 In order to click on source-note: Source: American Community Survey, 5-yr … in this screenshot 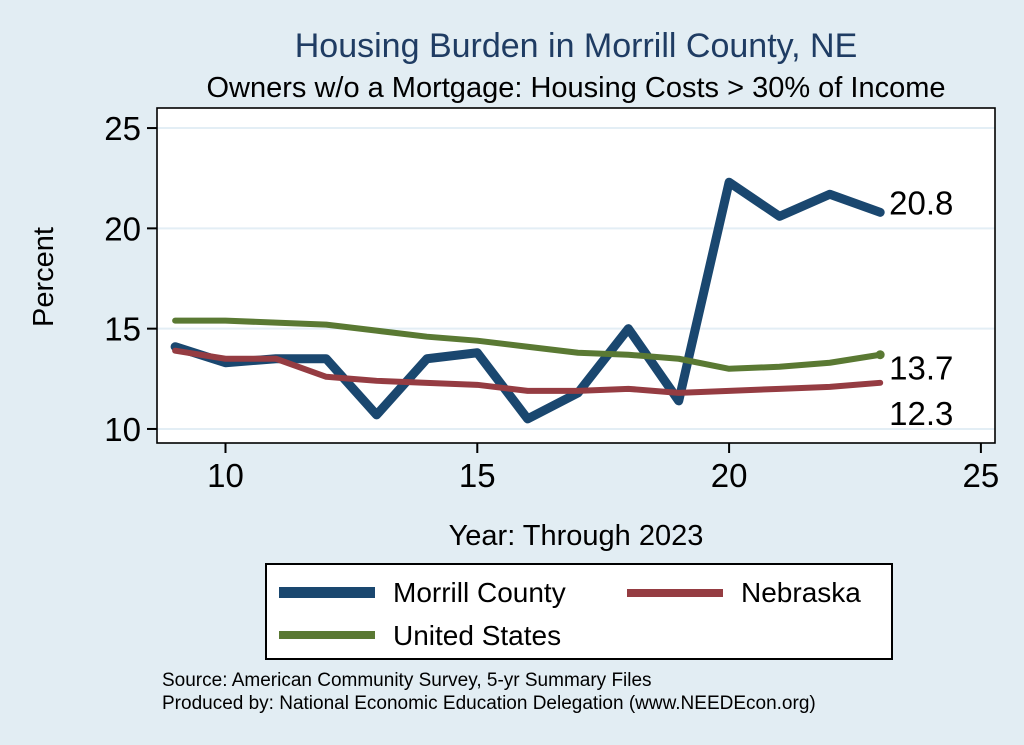, I will do `click(489, 692)`.